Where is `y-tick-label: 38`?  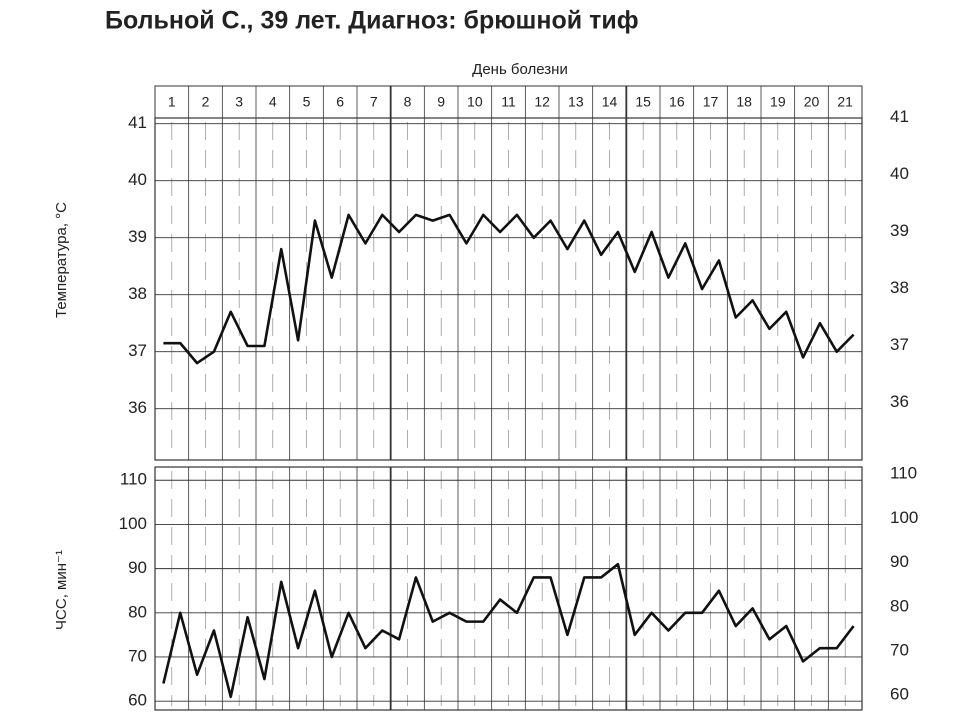
y-tick-label: 38 is located at coordinates (137, 293).